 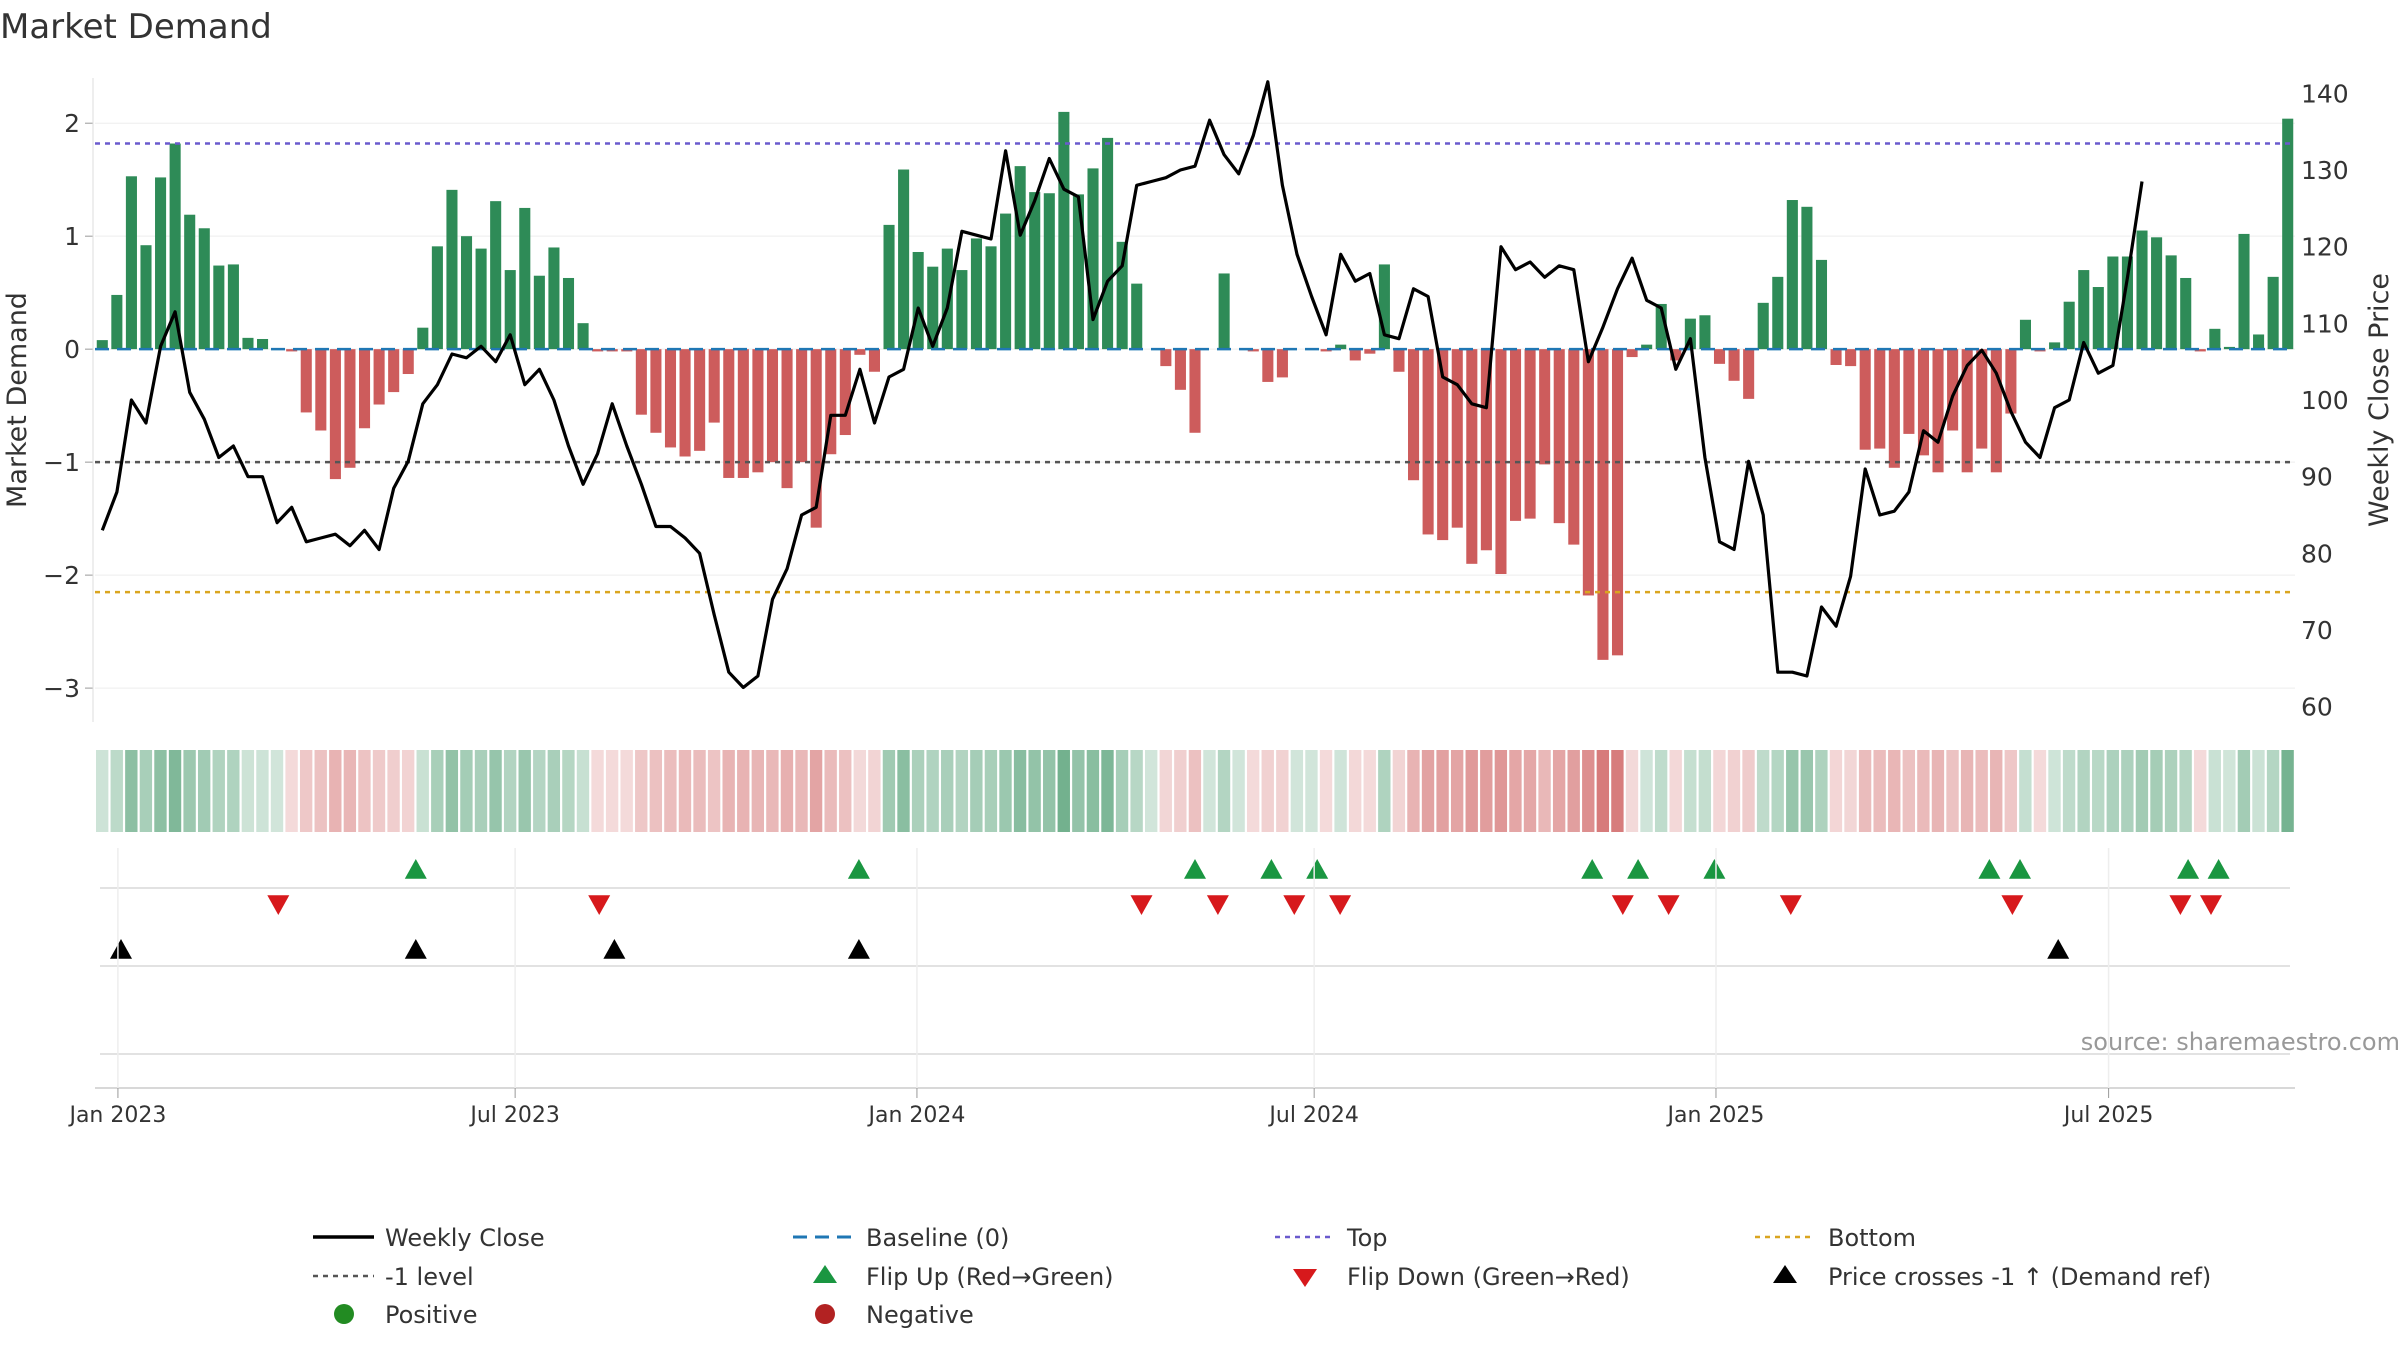 I want to click on y-tick-label: 0, so click(x=72, y=349).